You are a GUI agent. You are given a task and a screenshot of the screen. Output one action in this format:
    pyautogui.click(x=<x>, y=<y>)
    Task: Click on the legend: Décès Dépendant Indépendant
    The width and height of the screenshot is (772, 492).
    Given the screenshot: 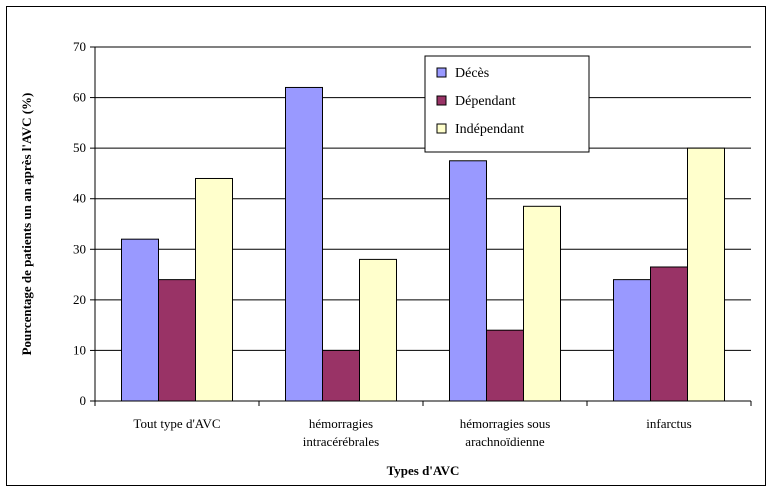 What is the action you would take?
    pyautogui.click(x=507, y=104)
    